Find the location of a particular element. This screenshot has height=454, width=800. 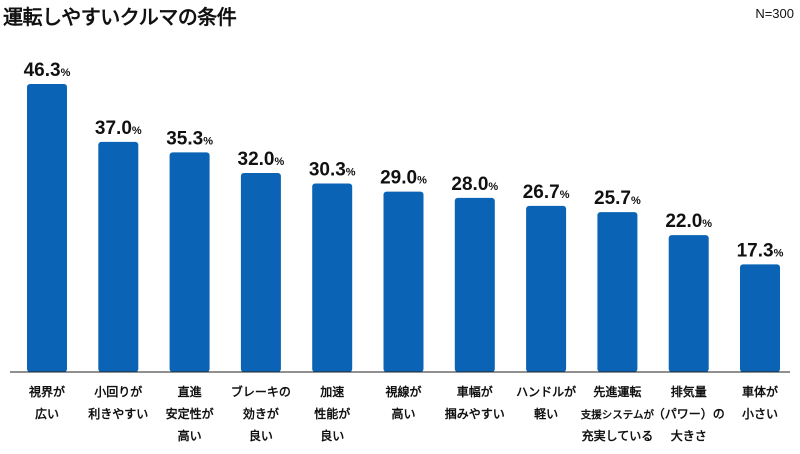

category-label-2-line-2: 高い is located at coordinates (190, 435).